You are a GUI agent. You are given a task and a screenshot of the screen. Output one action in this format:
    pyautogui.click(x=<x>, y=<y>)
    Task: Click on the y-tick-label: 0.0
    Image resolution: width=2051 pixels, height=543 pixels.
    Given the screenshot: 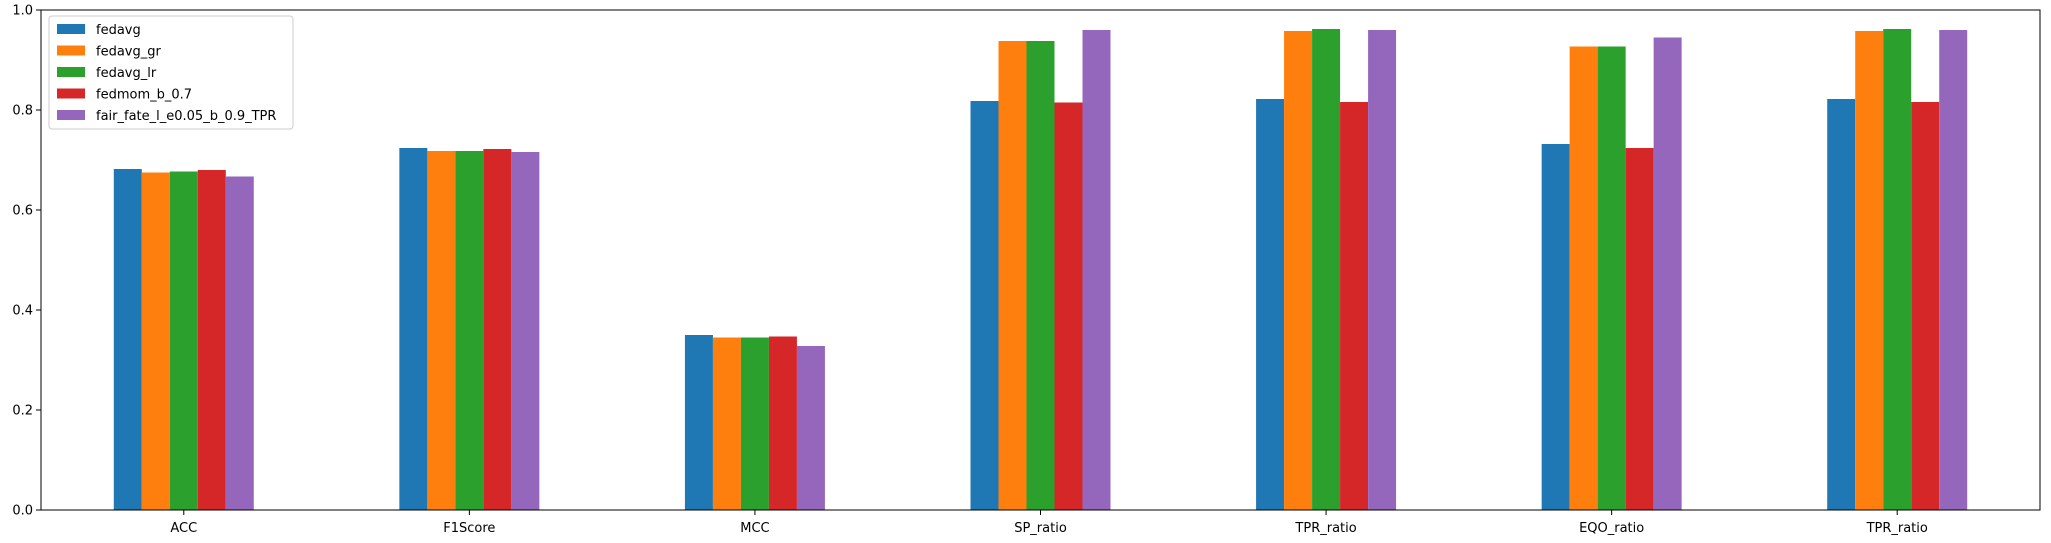 What is the action you would take?
    pyautogui.click(x=22, y=511)
    